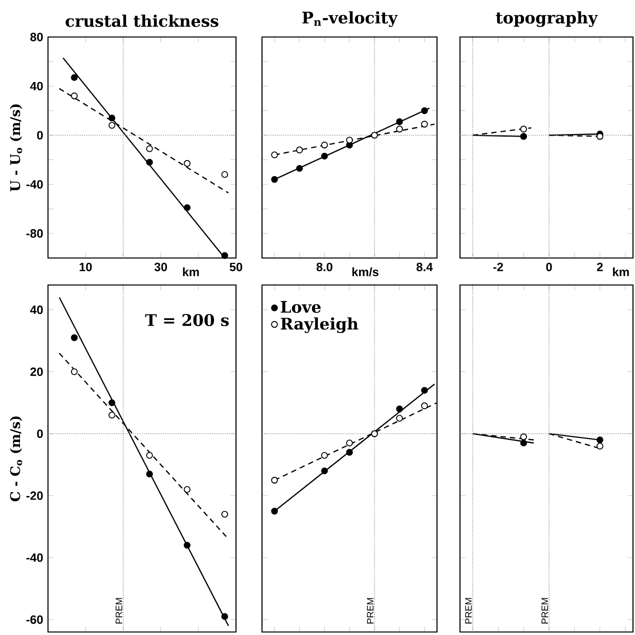 The width and height of the screenshot is (635, 635). What do you see at coordinates (16, 148) in the screenshot?
I see `y-axis-title: U - U$_{o}$ (m/s)` at bounding box center [16, 148].